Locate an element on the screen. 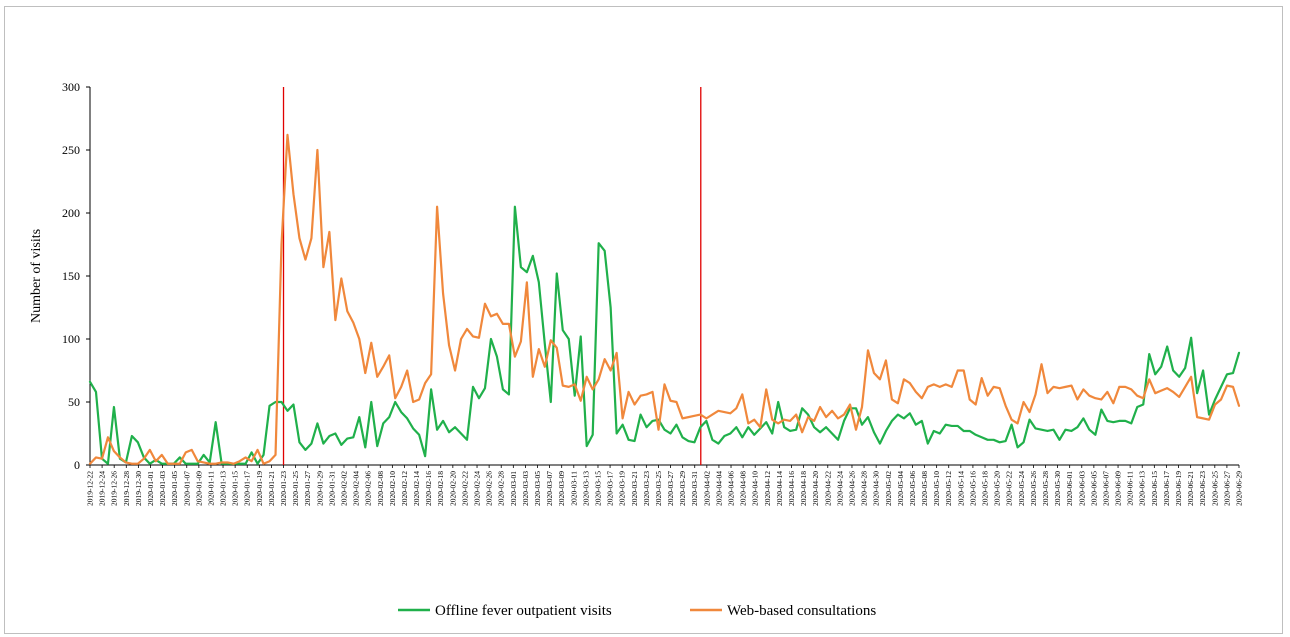 Image resolution: width=1290 pixels, height=637 pixels. y-tick-label: 200 is located at coordinates (71, 213).